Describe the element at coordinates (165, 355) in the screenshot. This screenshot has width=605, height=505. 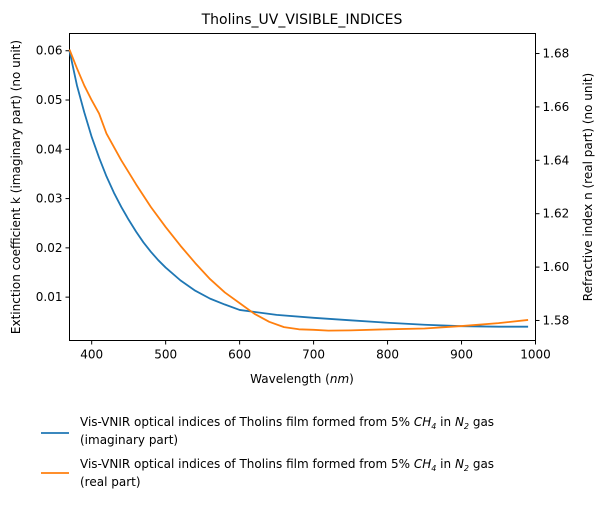
I see `x-tick-label: 500` at that location.